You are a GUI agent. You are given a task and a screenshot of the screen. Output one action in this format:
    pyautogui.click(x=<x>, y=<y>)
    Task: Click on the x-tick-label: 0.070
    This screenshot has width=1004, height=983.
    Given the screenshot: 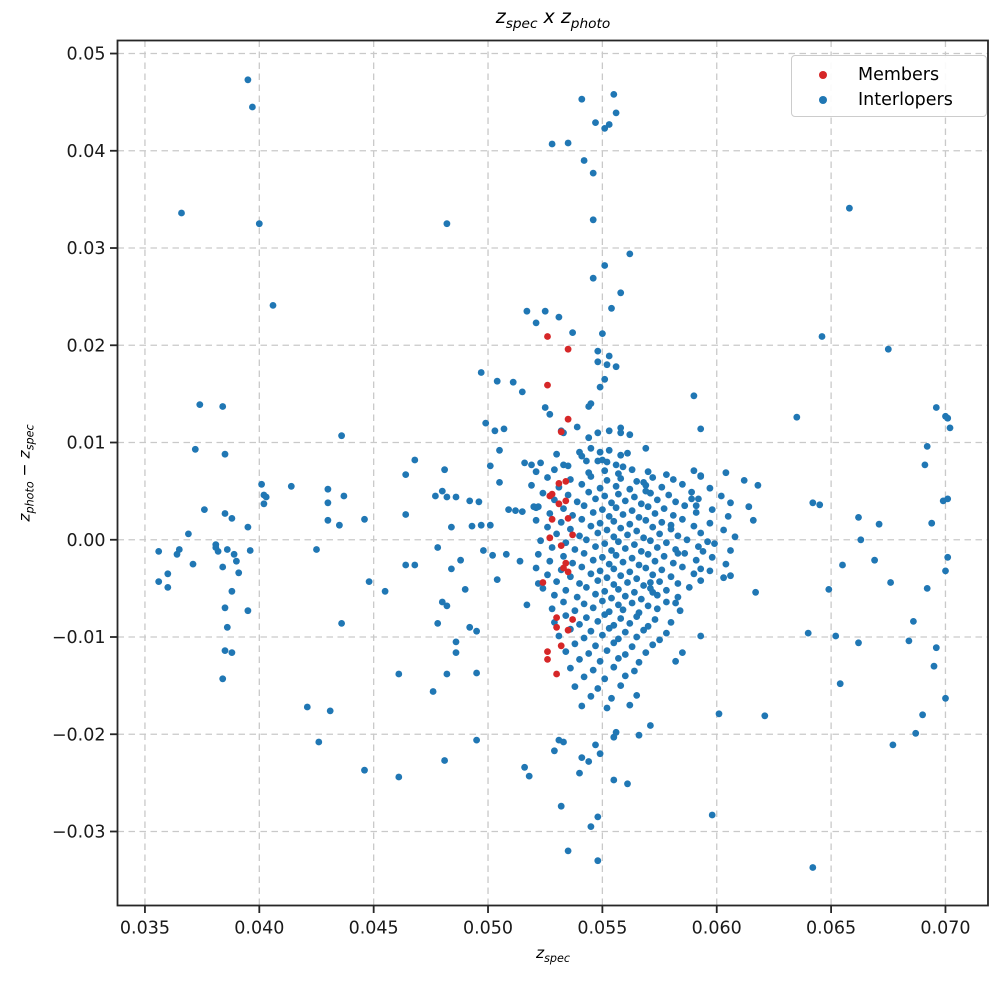 What is the action you would take?
    pyautogui.click(x=945, y=929)
    